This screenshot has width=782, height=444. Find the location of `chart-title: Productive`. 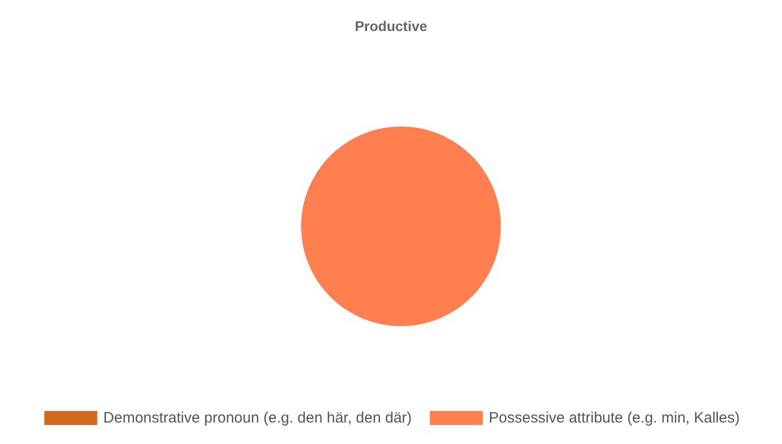

chart-title: Productive is located at coordinates (391, 26).